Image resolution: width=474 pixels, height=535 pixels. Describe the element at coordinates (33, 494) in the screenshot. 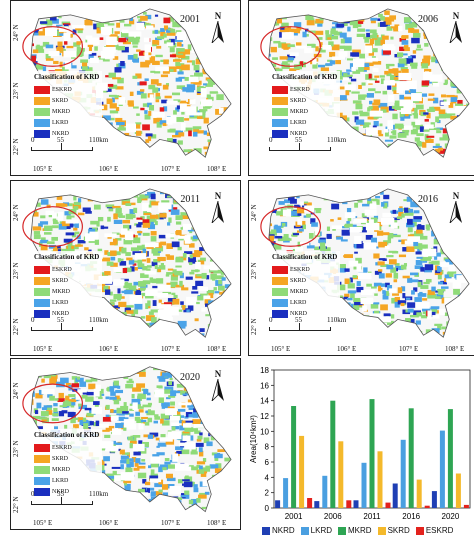

I see `scale-label: 0` at that location.